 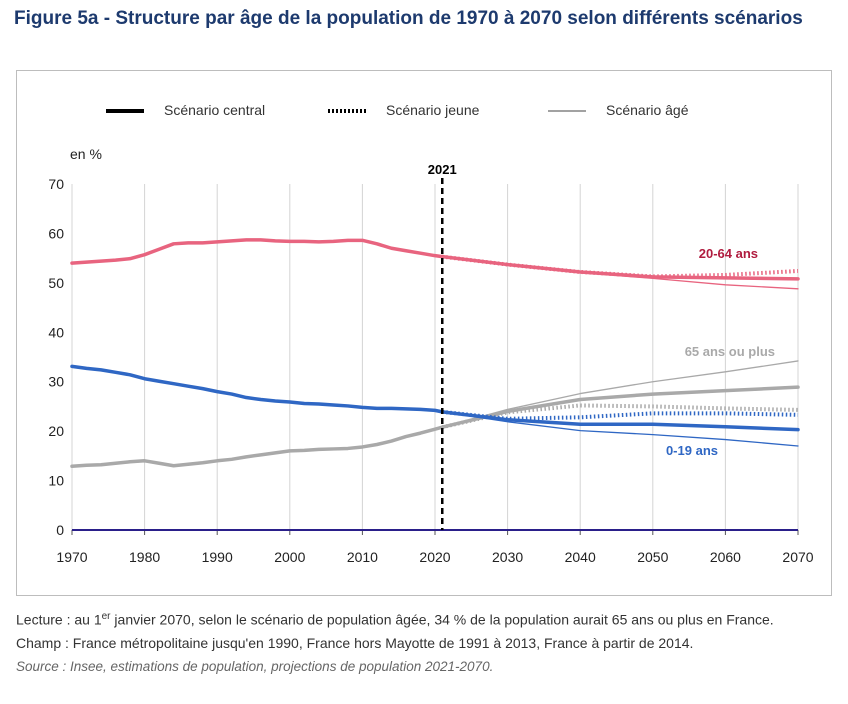 What do you see at coordinates (56, 233) in the screenshot?
I see `y-tick-label: 60` at bounding box center [56, 233].